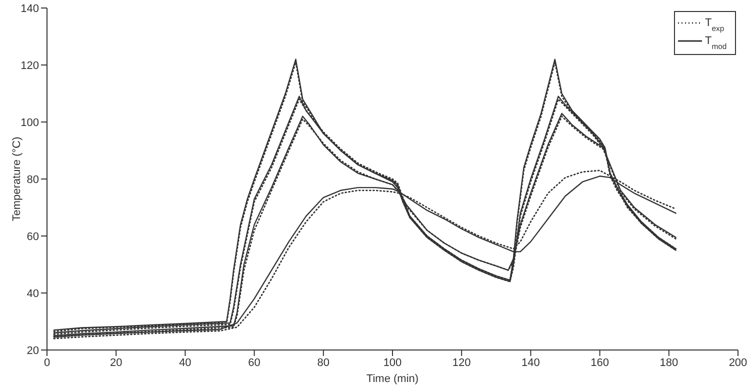 The image size is (748, 386). Describe the element at coordinates (669, 362) in the screenshot. I see `x-tick-label: 180` at that location.